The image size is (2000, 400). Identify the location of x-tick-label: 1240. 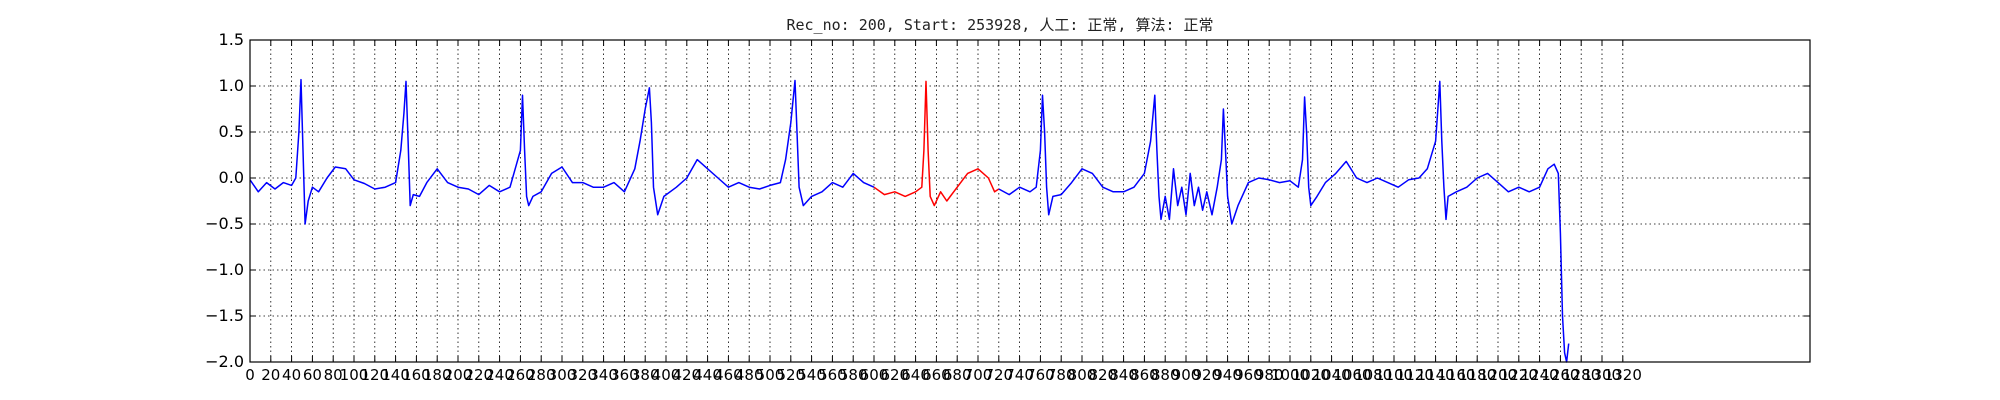
(1540, 375).